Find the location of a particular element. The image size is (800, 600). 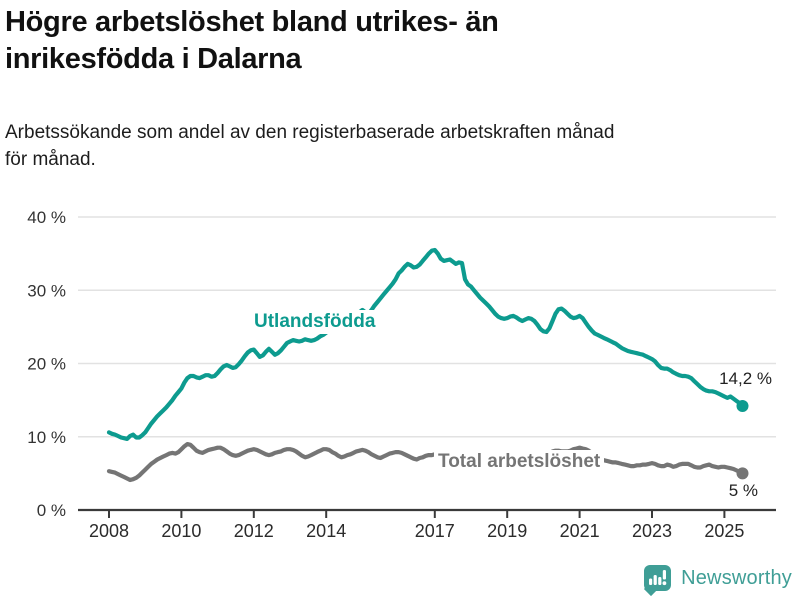

newsworthy-bar-chart-bubble-icon is located at coordinates (658, 581).